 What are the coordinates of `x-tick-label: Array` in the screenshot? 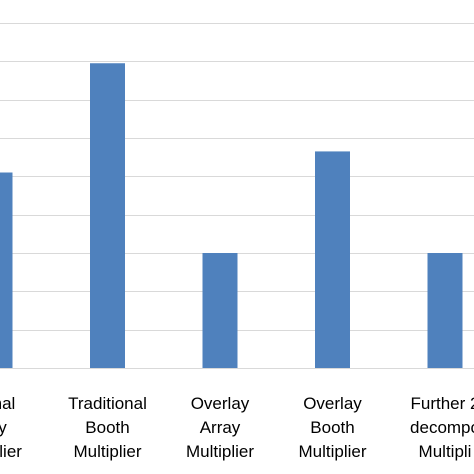 It's located at (220, 427).